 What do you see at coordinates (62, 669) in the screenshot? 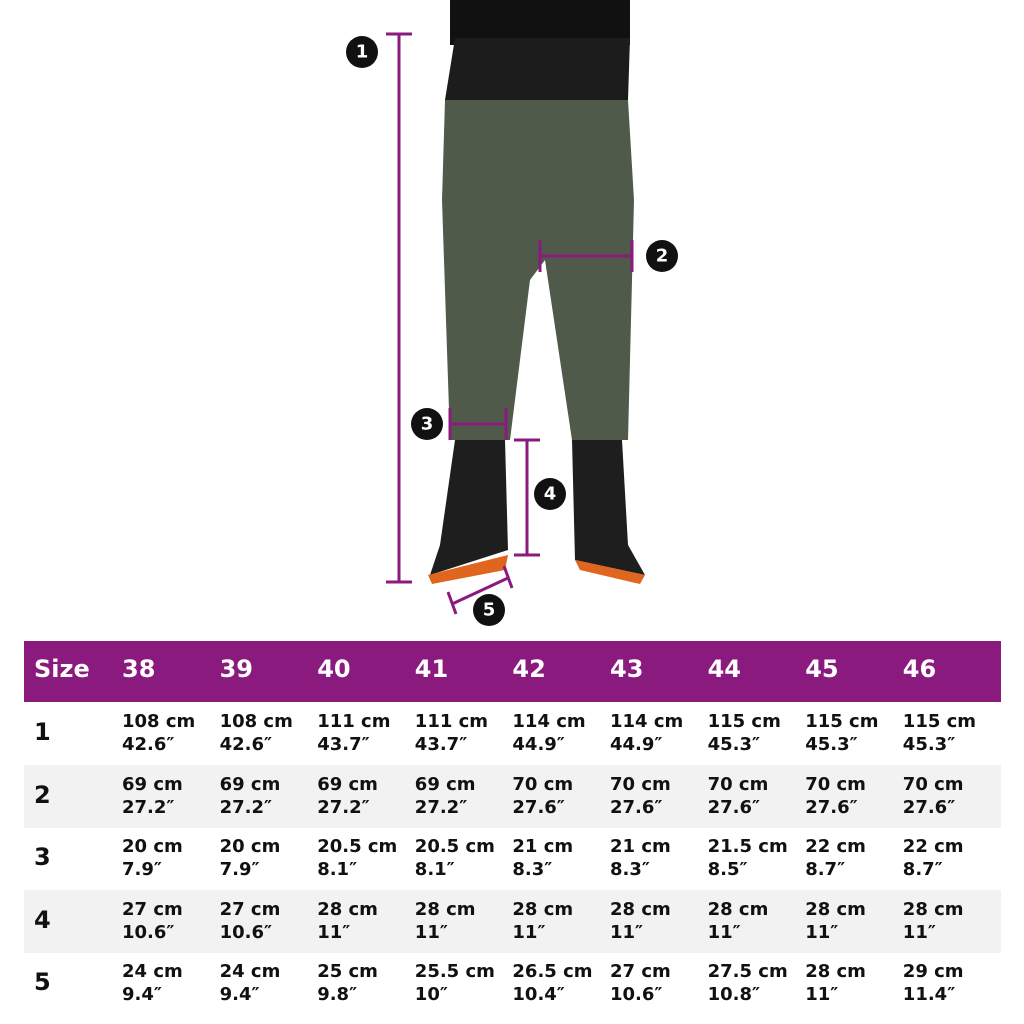
I see `header-label: Size` at bounding box center [62, 669].